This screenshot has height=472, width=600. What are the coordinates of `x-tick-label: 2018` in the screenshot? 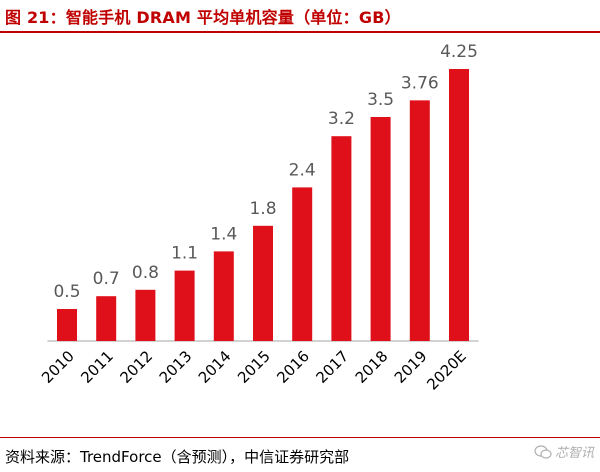 It's located at (372, 367).